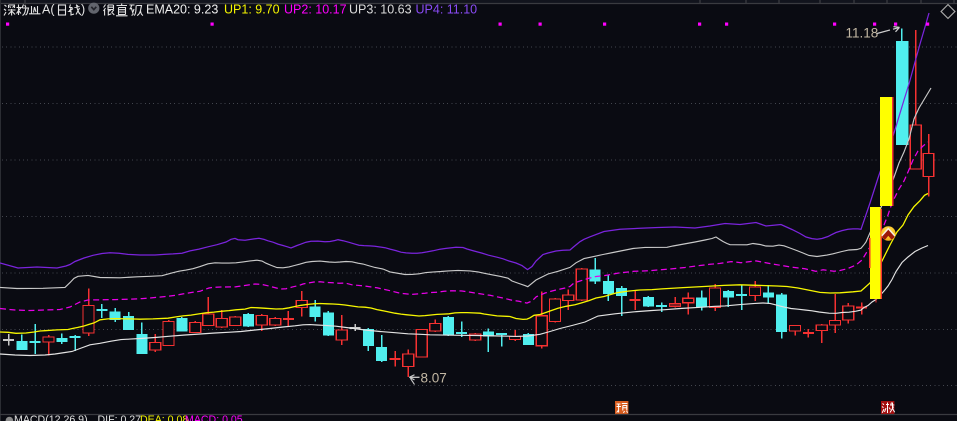 This screenshot has width=957, height=421. What do you see at coordinates (51, 417) in the screenshot?
I see `svg-text: MACD(12,26,9)` at bounding box center [51, 417].